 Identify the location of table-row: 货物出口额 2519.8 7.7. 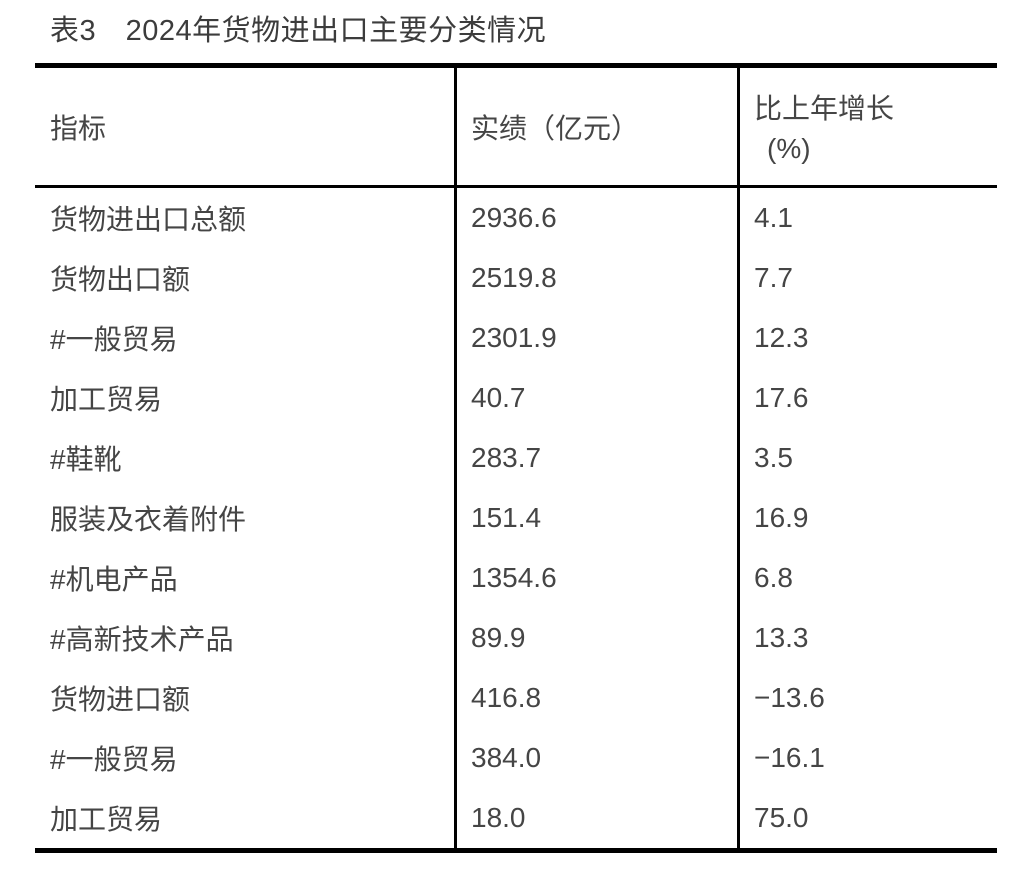
(516, 278).